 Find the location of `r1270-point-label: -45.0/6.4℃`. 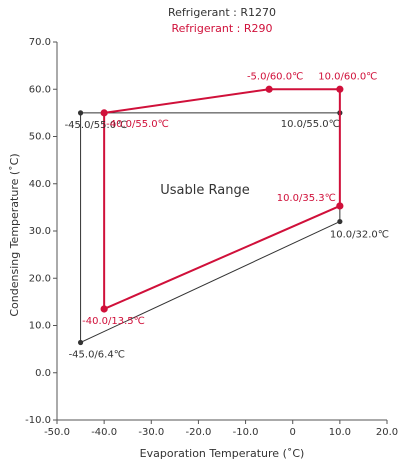

r1270-point-label: -45.0/6.4℃ is located at coordinates (97, 355).